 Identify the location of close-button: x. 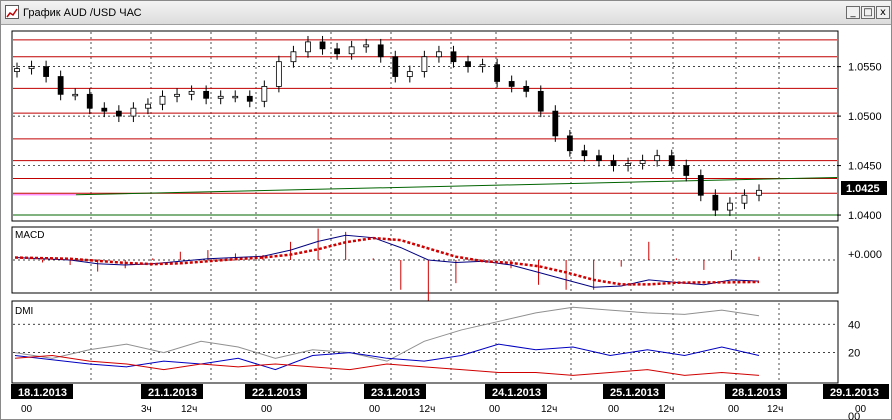
(883, 12).